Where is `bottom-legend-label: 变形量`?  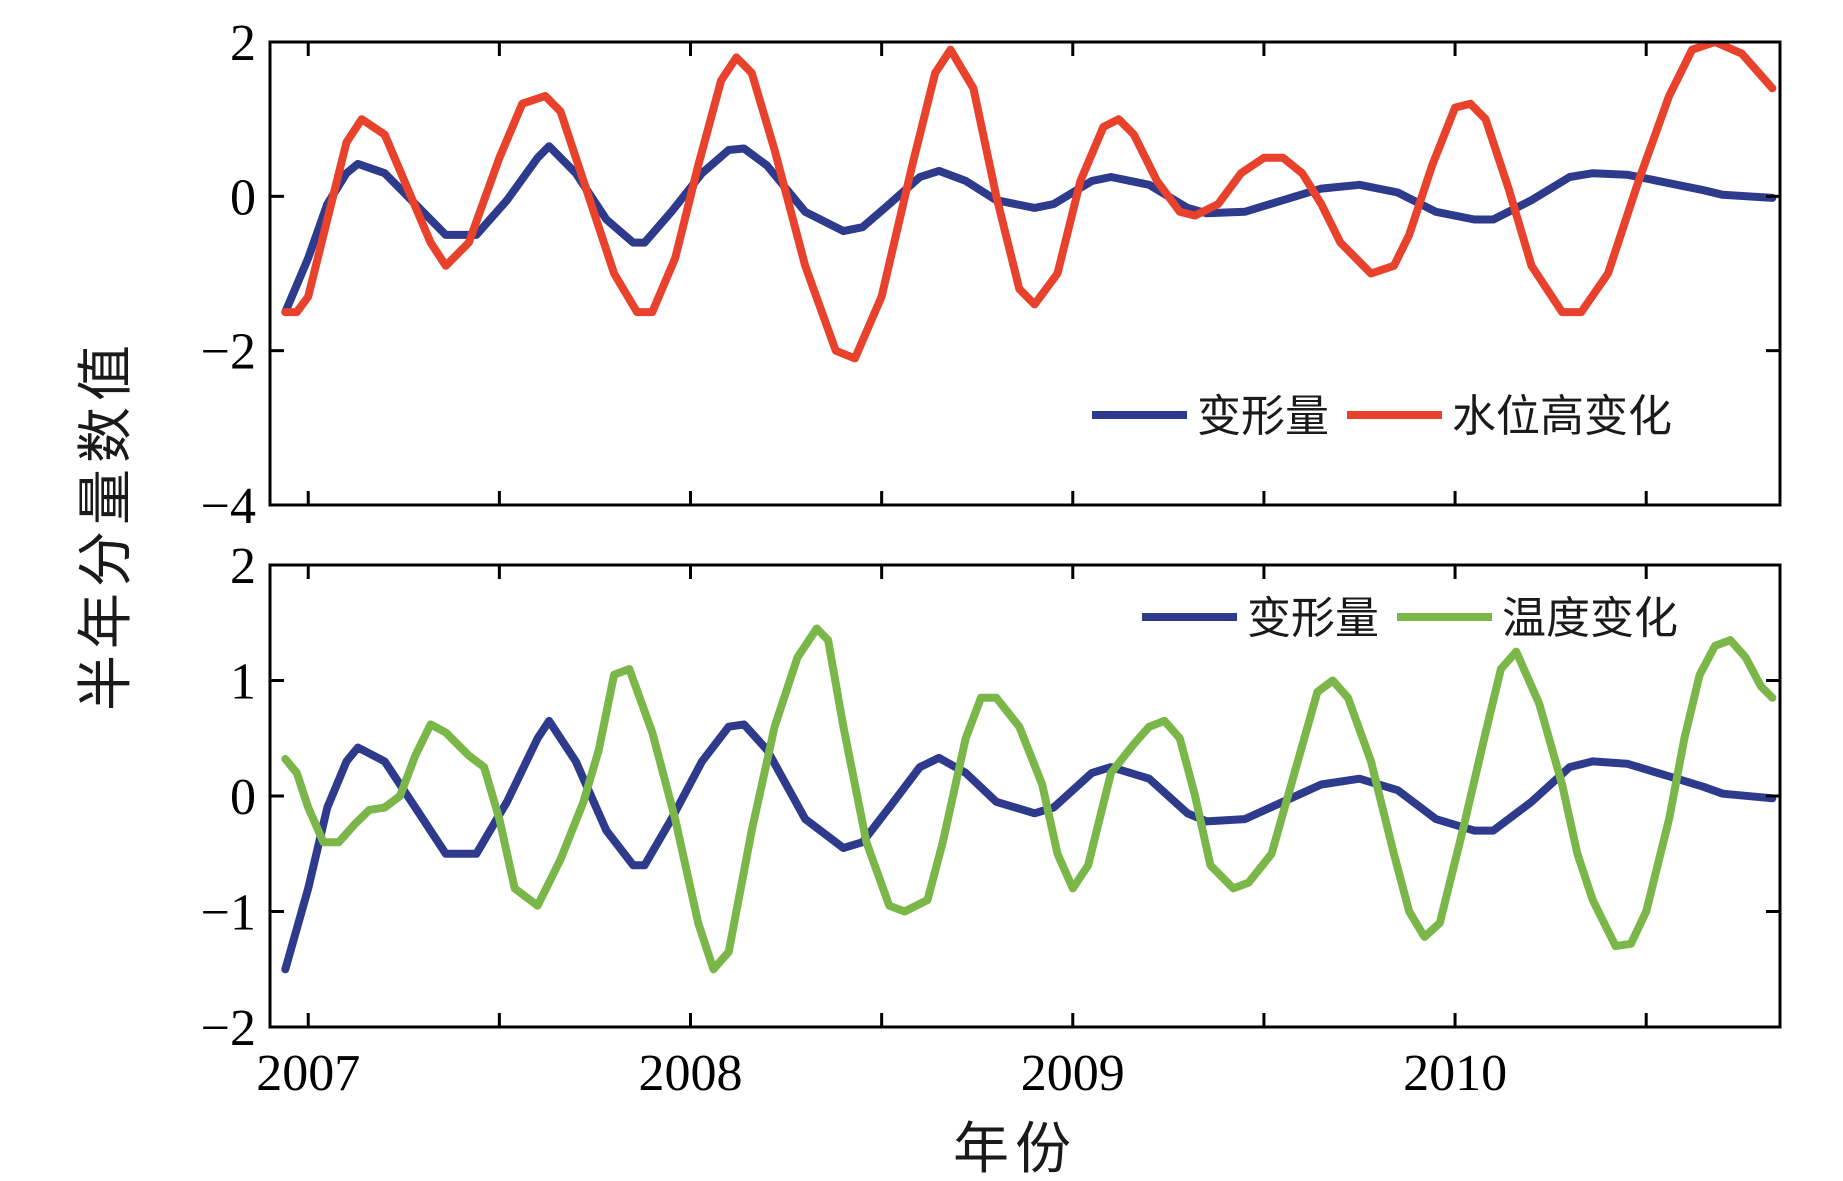
bottom-legend-label: 变形量 is located at coordinates (1313, 618).